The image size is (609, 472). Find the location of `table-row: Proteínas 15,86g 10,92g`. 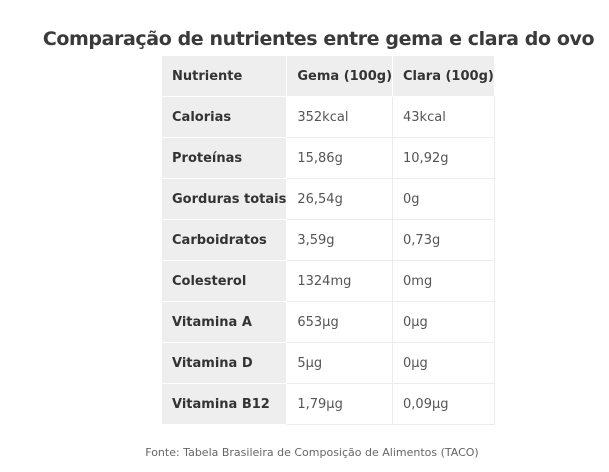

table-row: Proteínas 15,86g 10,92g is located at coordinates (328, 158).